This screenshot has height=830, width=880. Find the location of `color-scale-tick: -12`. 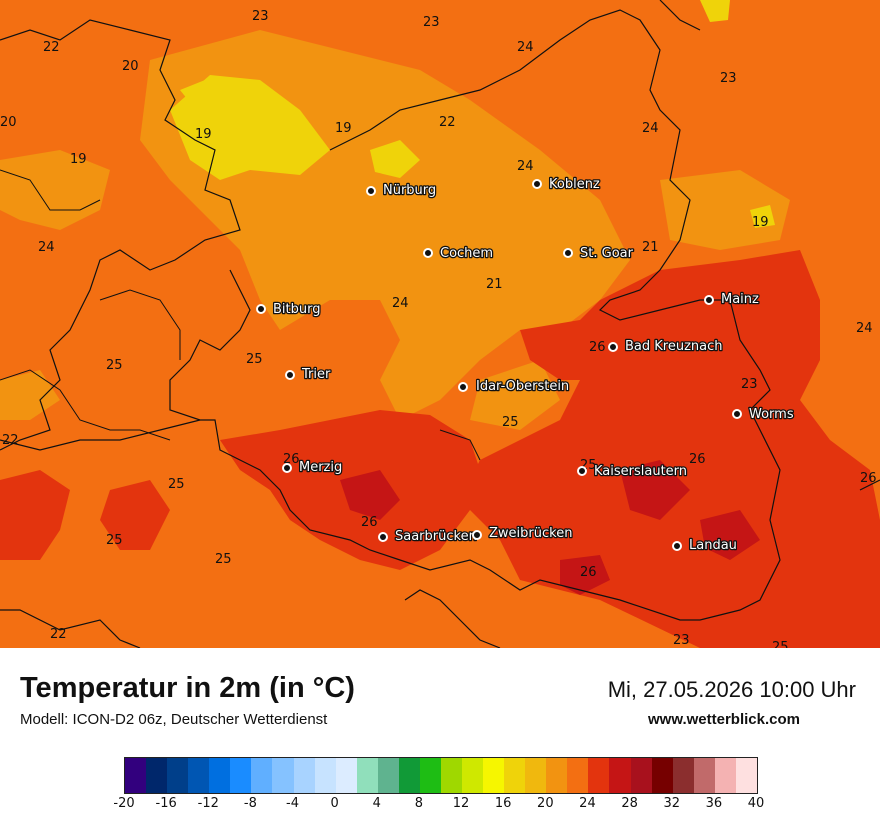

color-scale-tick: -12 is located at coordinates (208, 803).